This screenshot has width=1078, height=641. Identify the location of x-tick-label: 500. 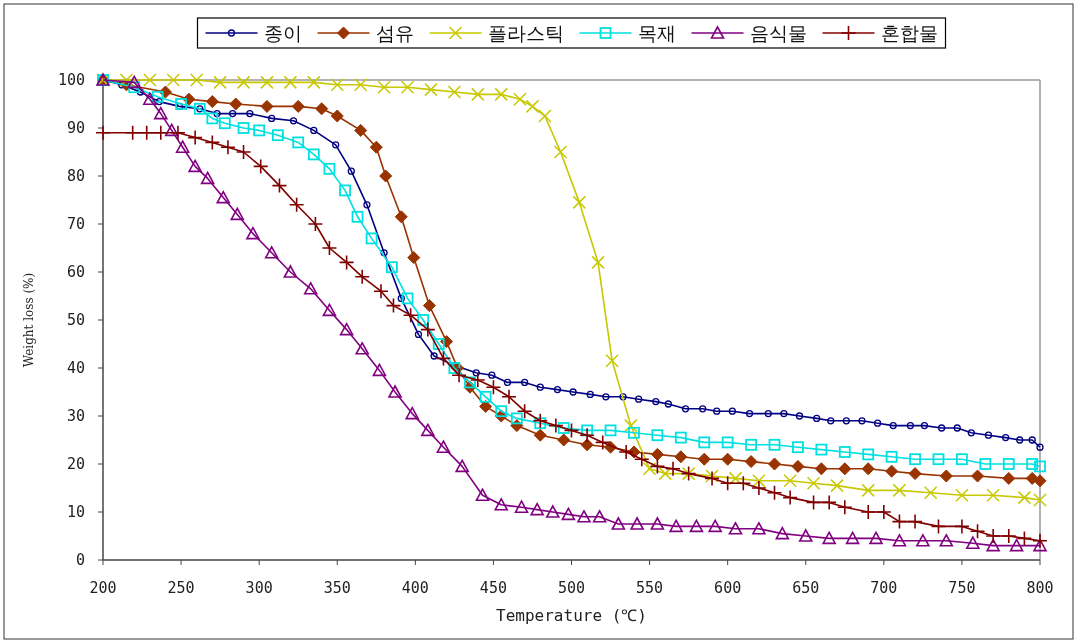
(571, 588).